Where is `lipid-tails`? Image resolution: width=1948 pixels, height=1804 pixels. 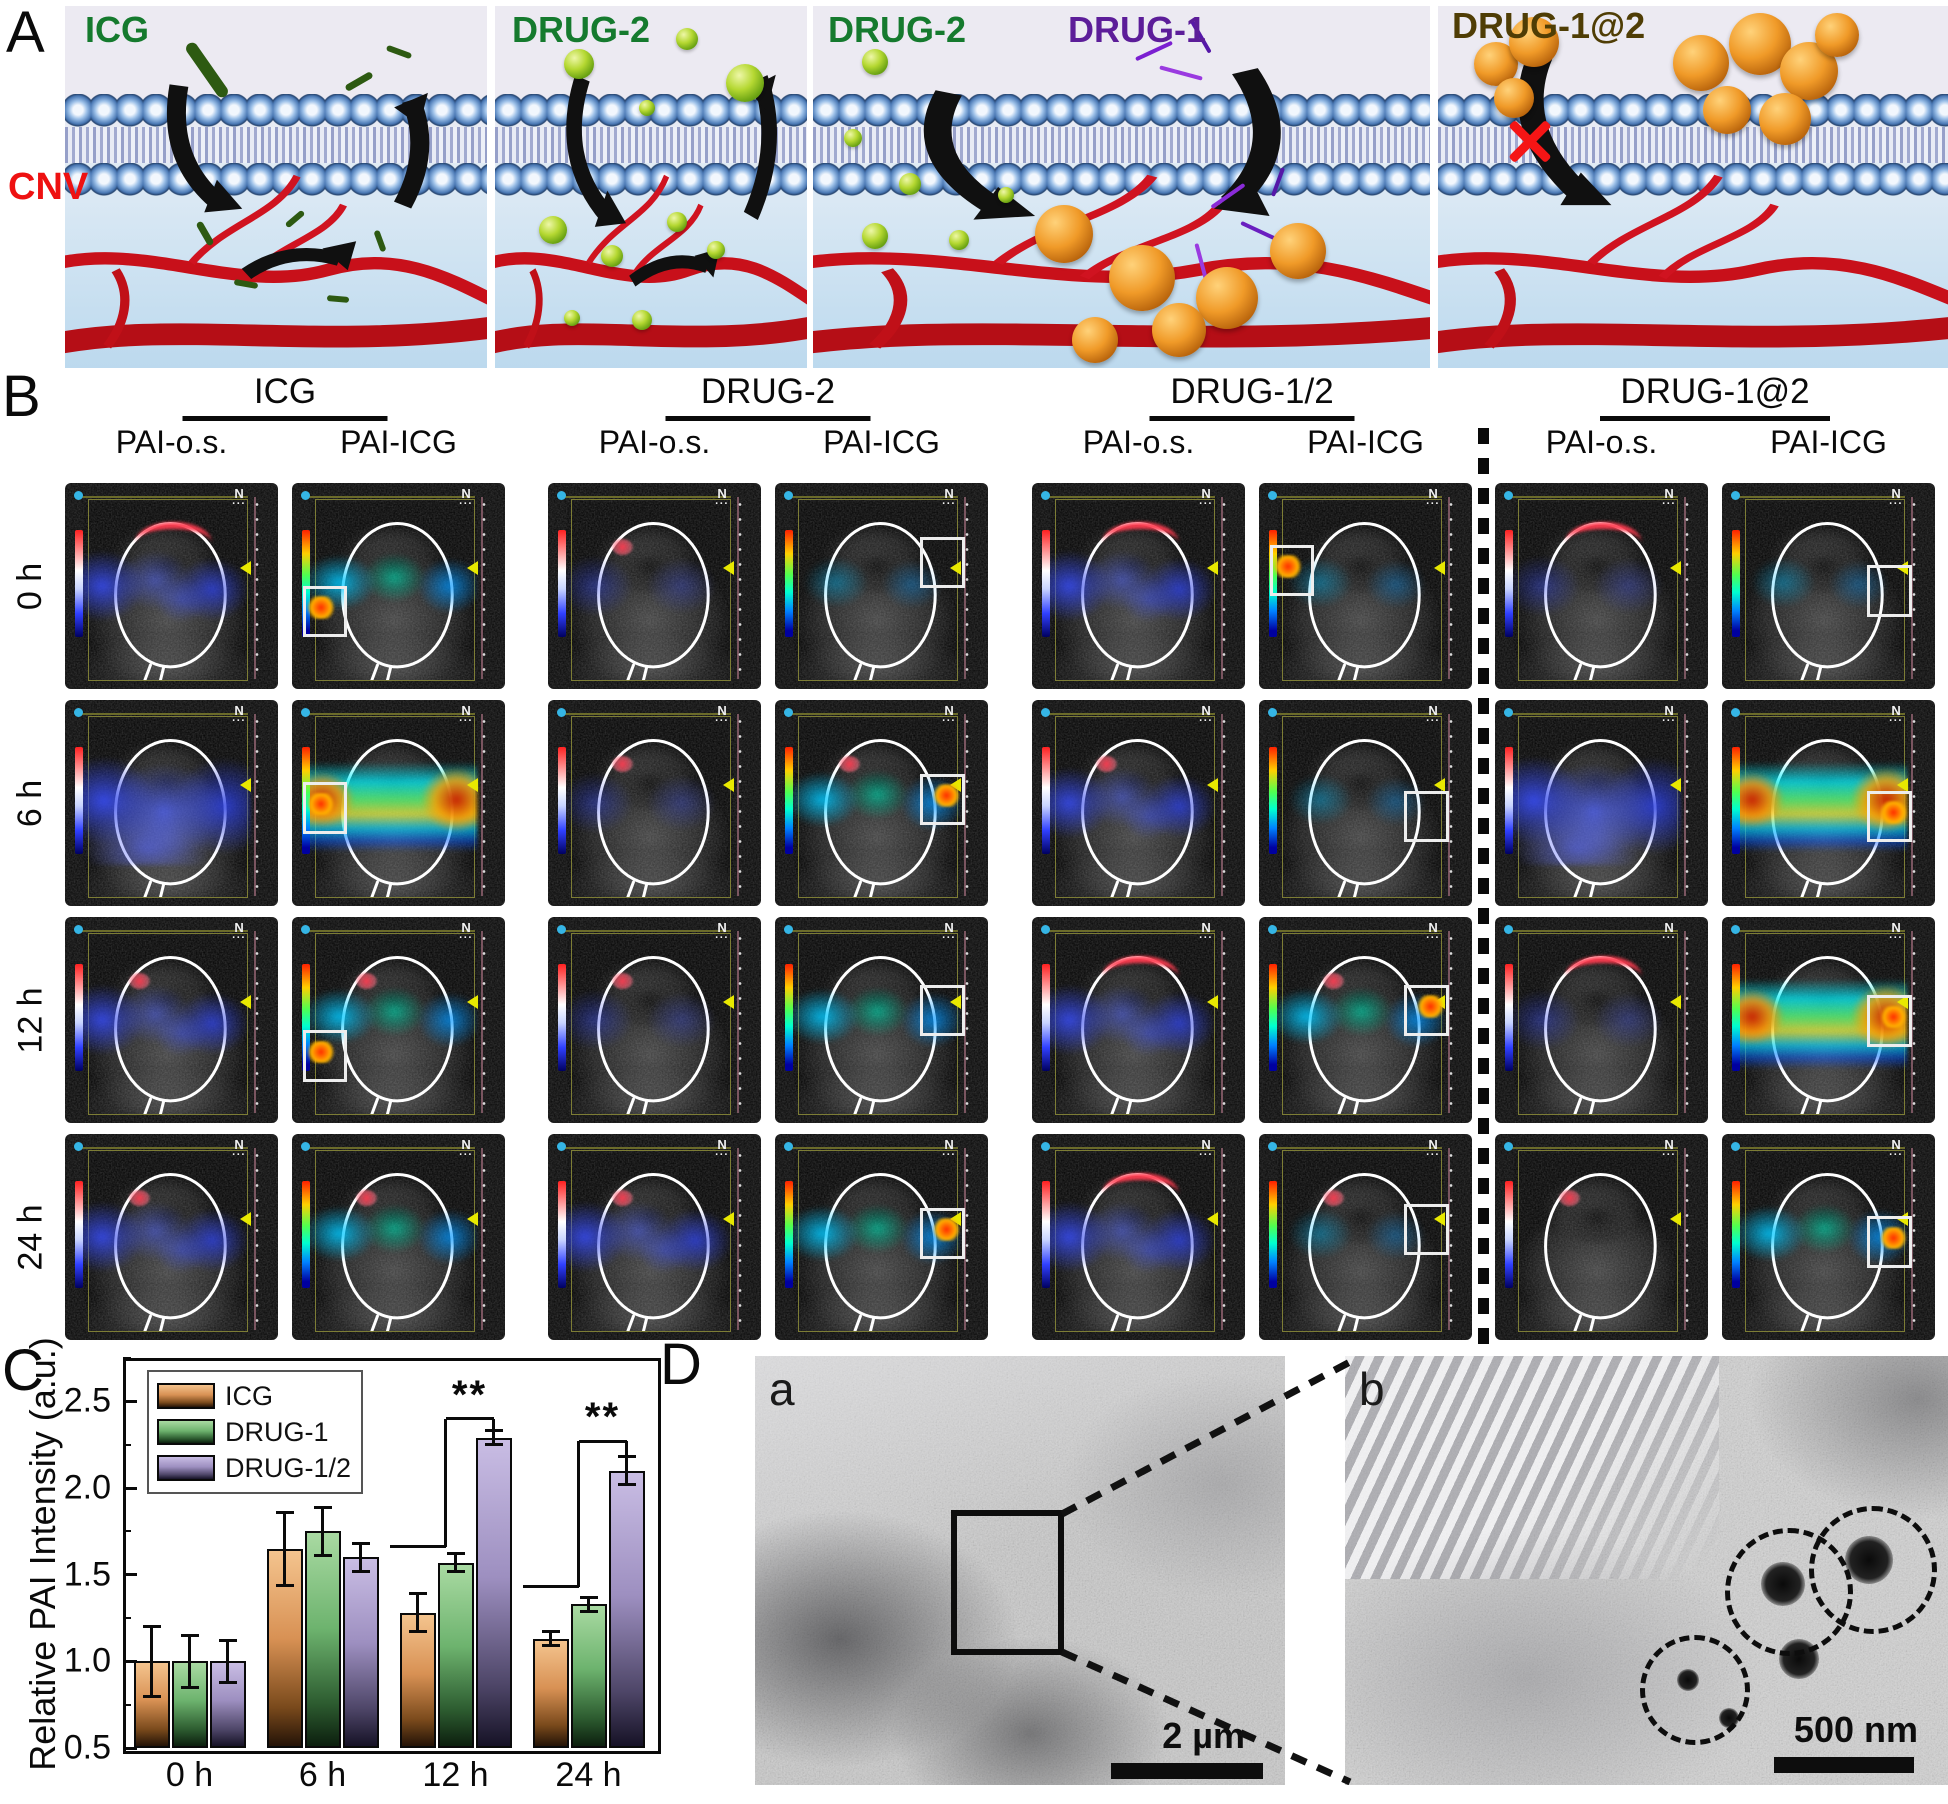
lipid-tails is located at coordinates (1121, 145).